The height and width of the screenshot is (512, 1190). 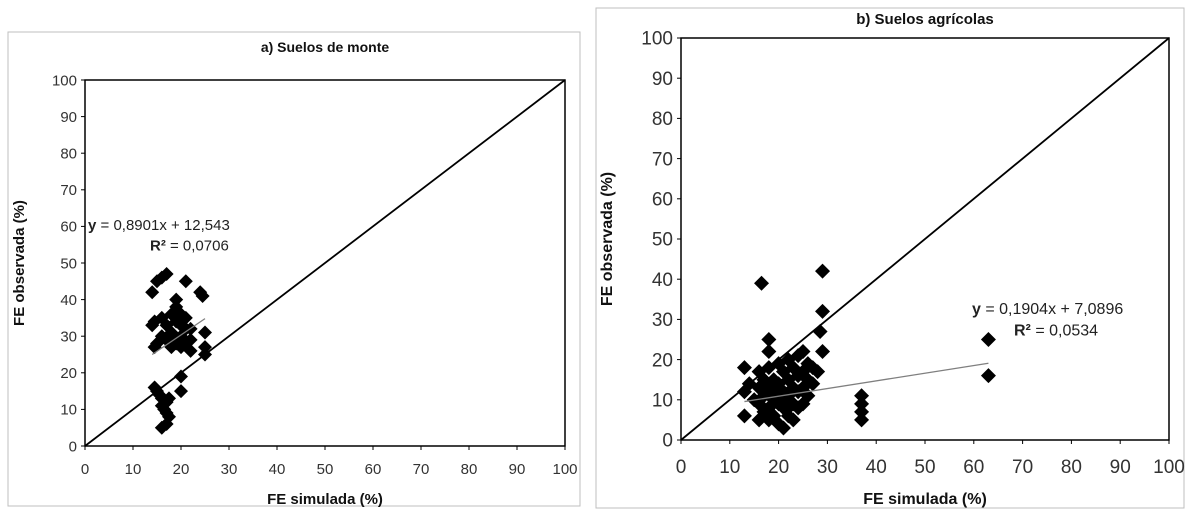 What do you see at coordinates (925, 19) in the screenshot?
I see `chart-title: b) Suelos agrícolas` at bounding box center [925, 19].